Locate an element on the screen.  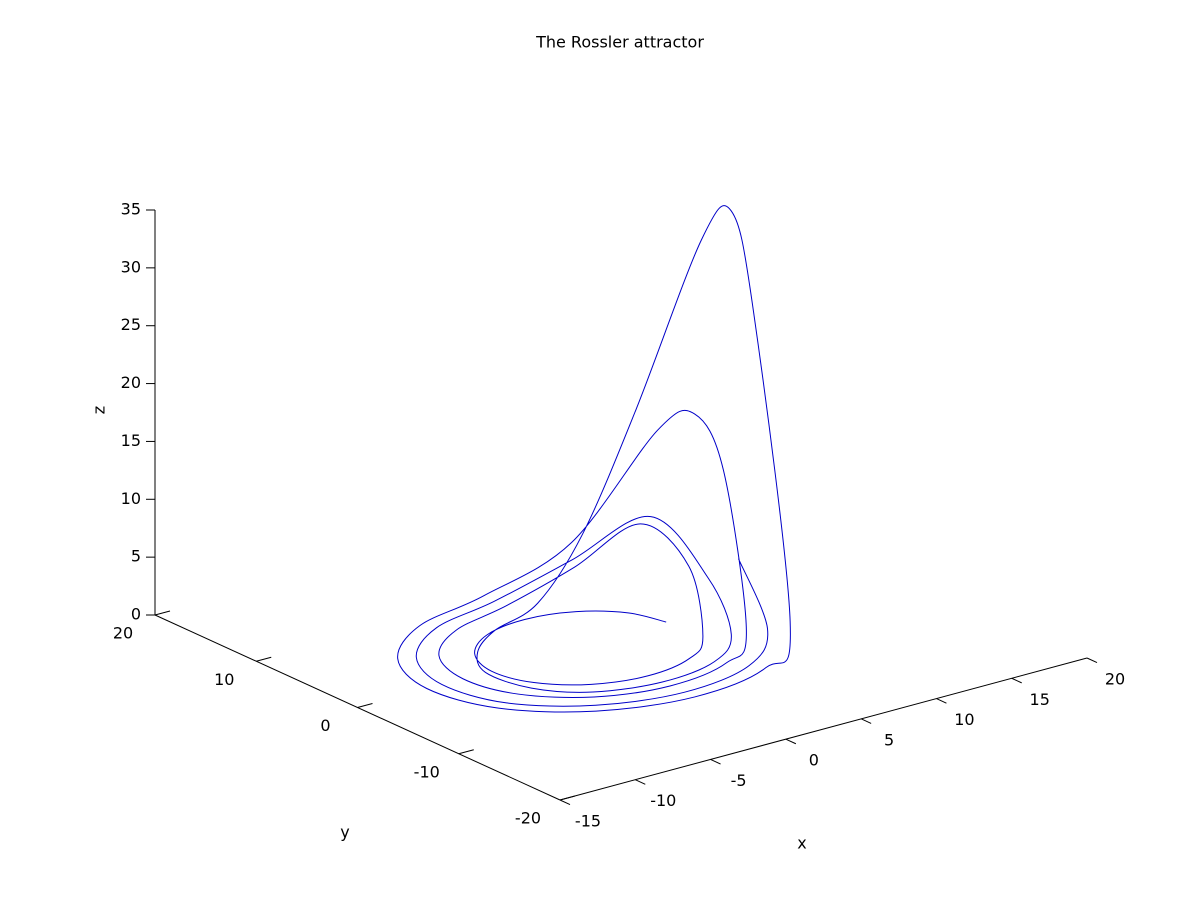
x-tick-label: -5 is located at coordinates (739, 780).